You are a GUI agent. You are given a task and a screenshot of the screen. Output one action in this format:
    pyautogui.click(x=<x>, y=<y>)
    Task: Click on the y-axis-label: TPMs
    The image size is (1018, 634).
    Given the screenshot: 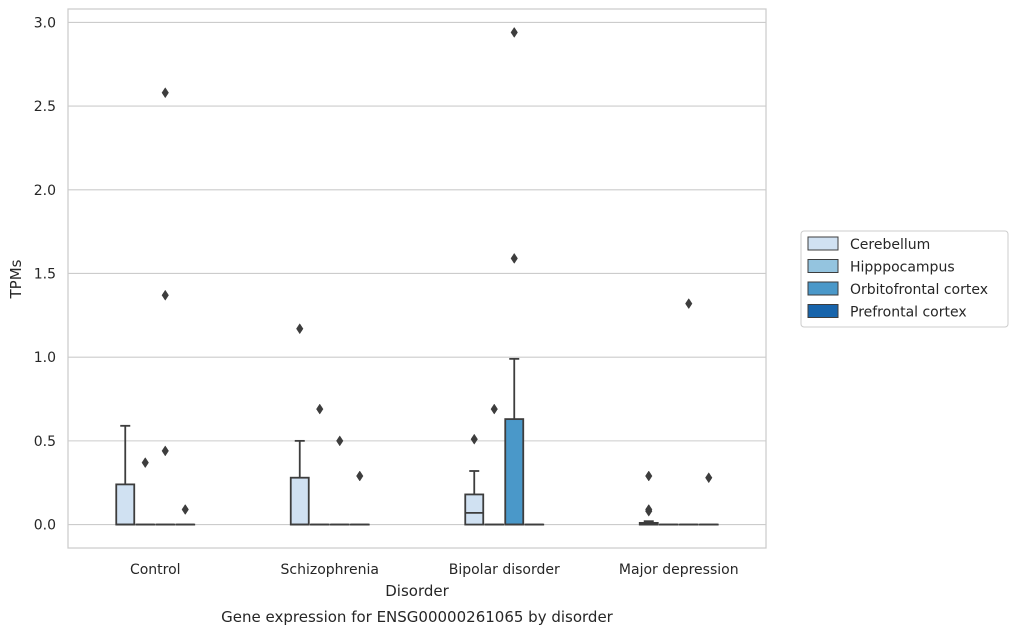 What is the action you would take?
    pyautogui.click(x=16, y=279)
    